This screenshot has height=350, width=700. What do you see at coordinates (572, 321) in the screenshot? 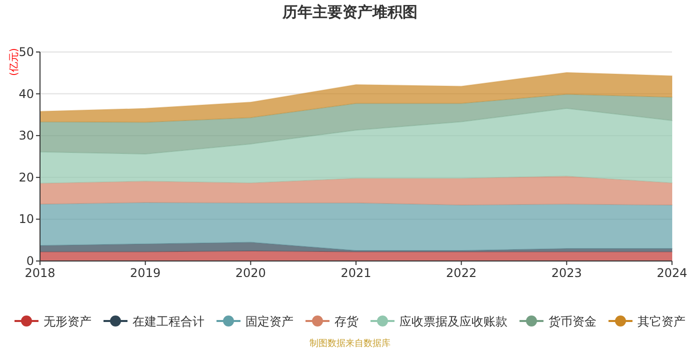
I see `legend-label: 货币资金` at bounding box center [572, 321].